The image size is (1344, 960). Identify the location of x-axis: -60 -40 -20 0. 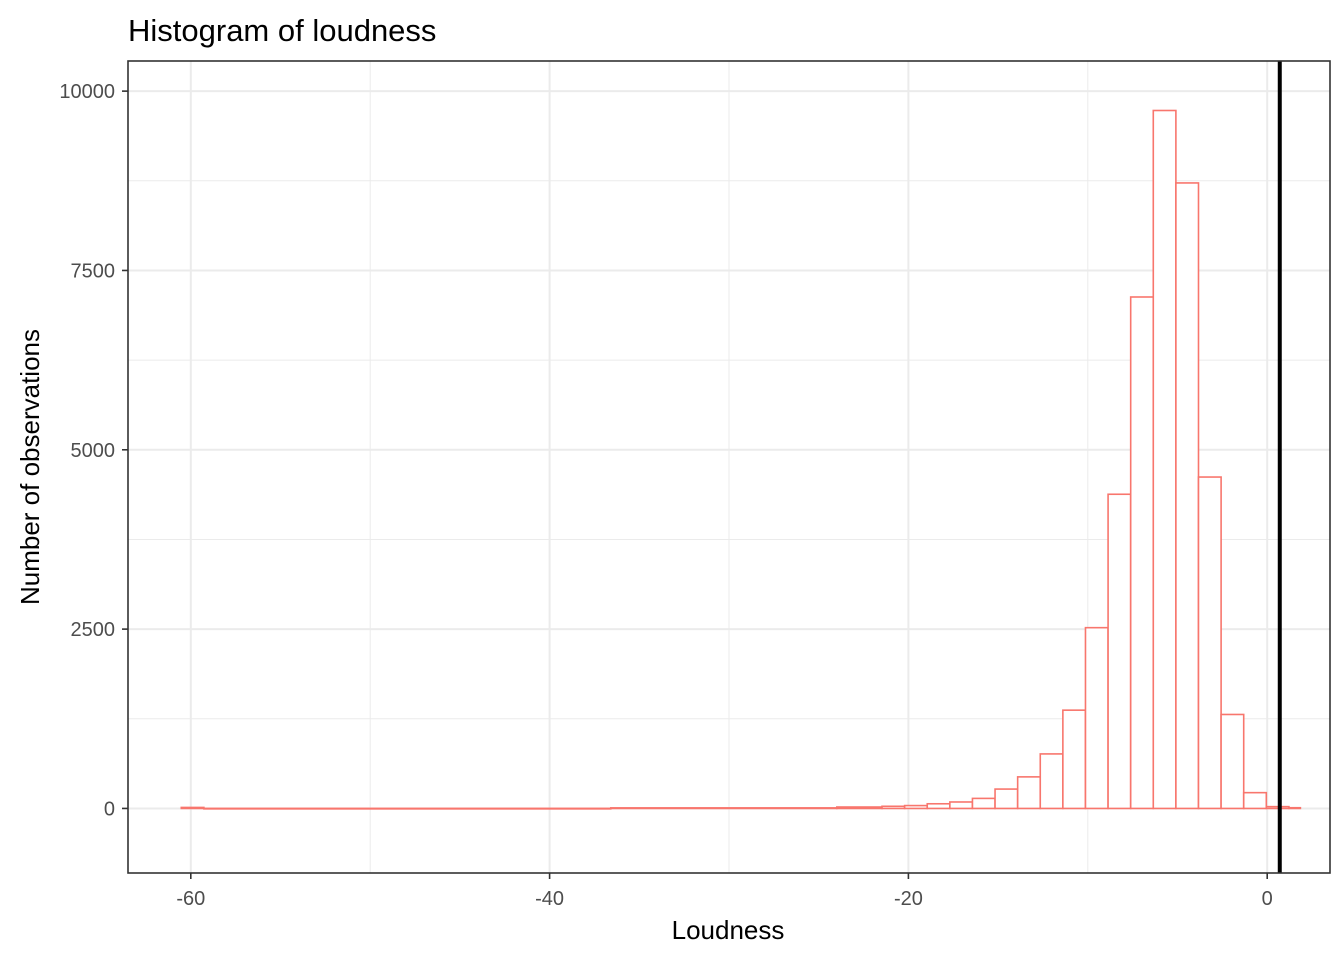
(724, 891).